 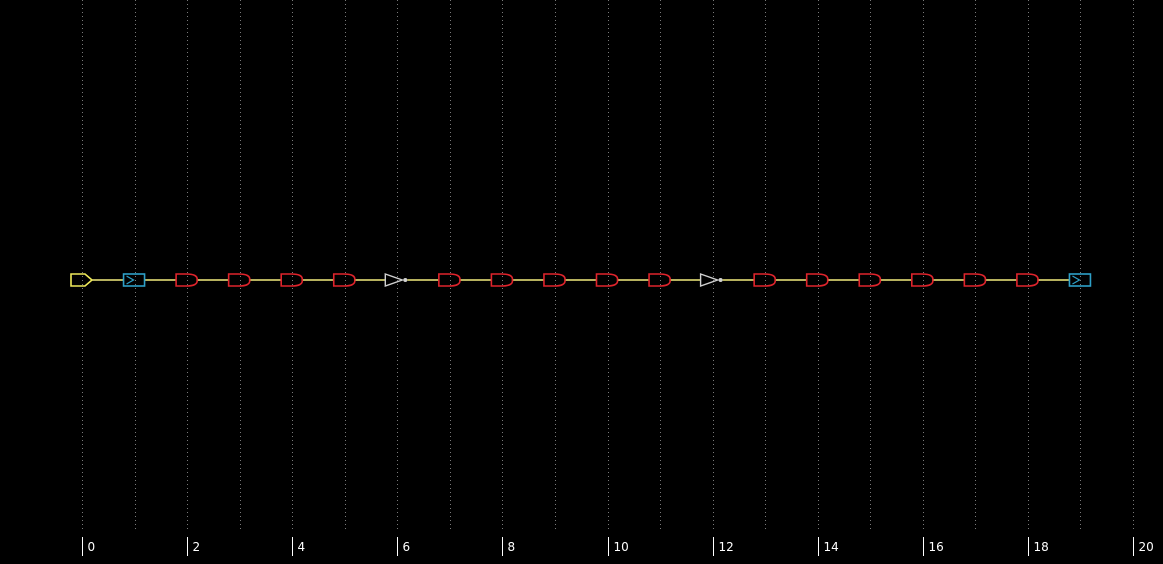 I want to click on ruler-tick-label: 20, so click(x=1146, y=547).